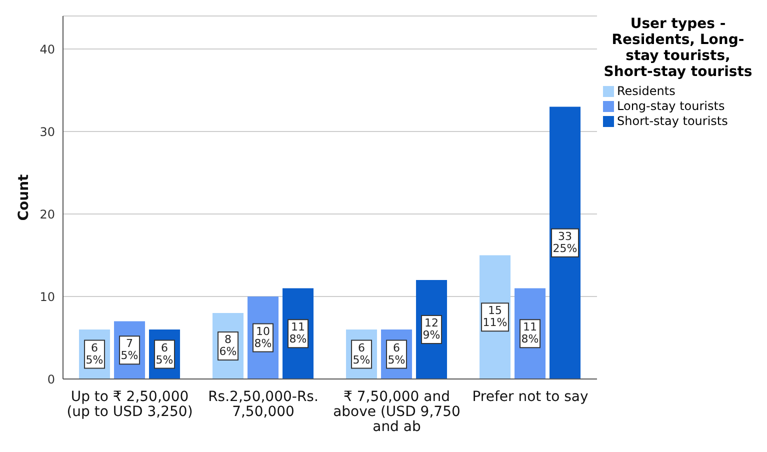 The height and width of the screenshot is (452, 767). What do you see at coordinates (671, 106) in the screenshot?
I see `legend-label: Long-stay tourists` at bounding box center [671, 106].